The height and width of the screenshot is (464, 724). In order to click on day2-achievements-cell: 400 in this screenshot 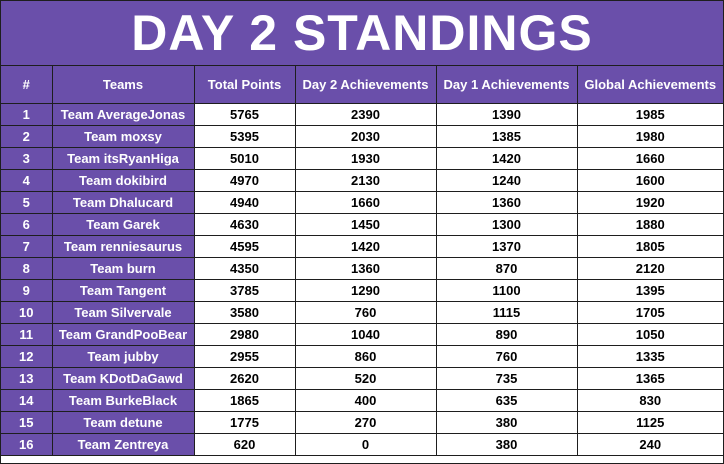, I will do `click(365, 400)`.